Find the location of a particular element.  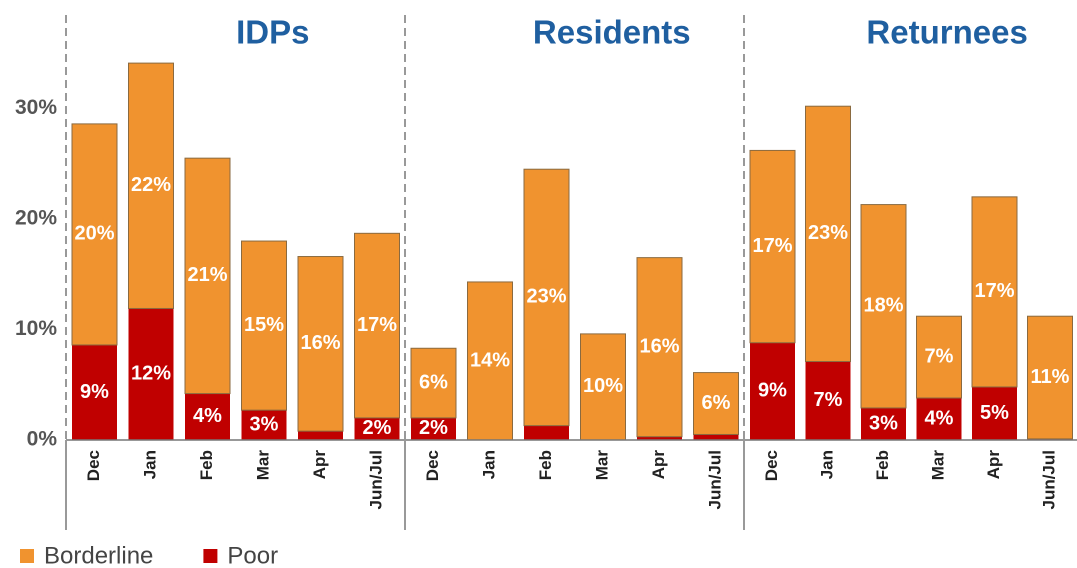

y-tick-label: 30% is located at coordinates (36, 107).